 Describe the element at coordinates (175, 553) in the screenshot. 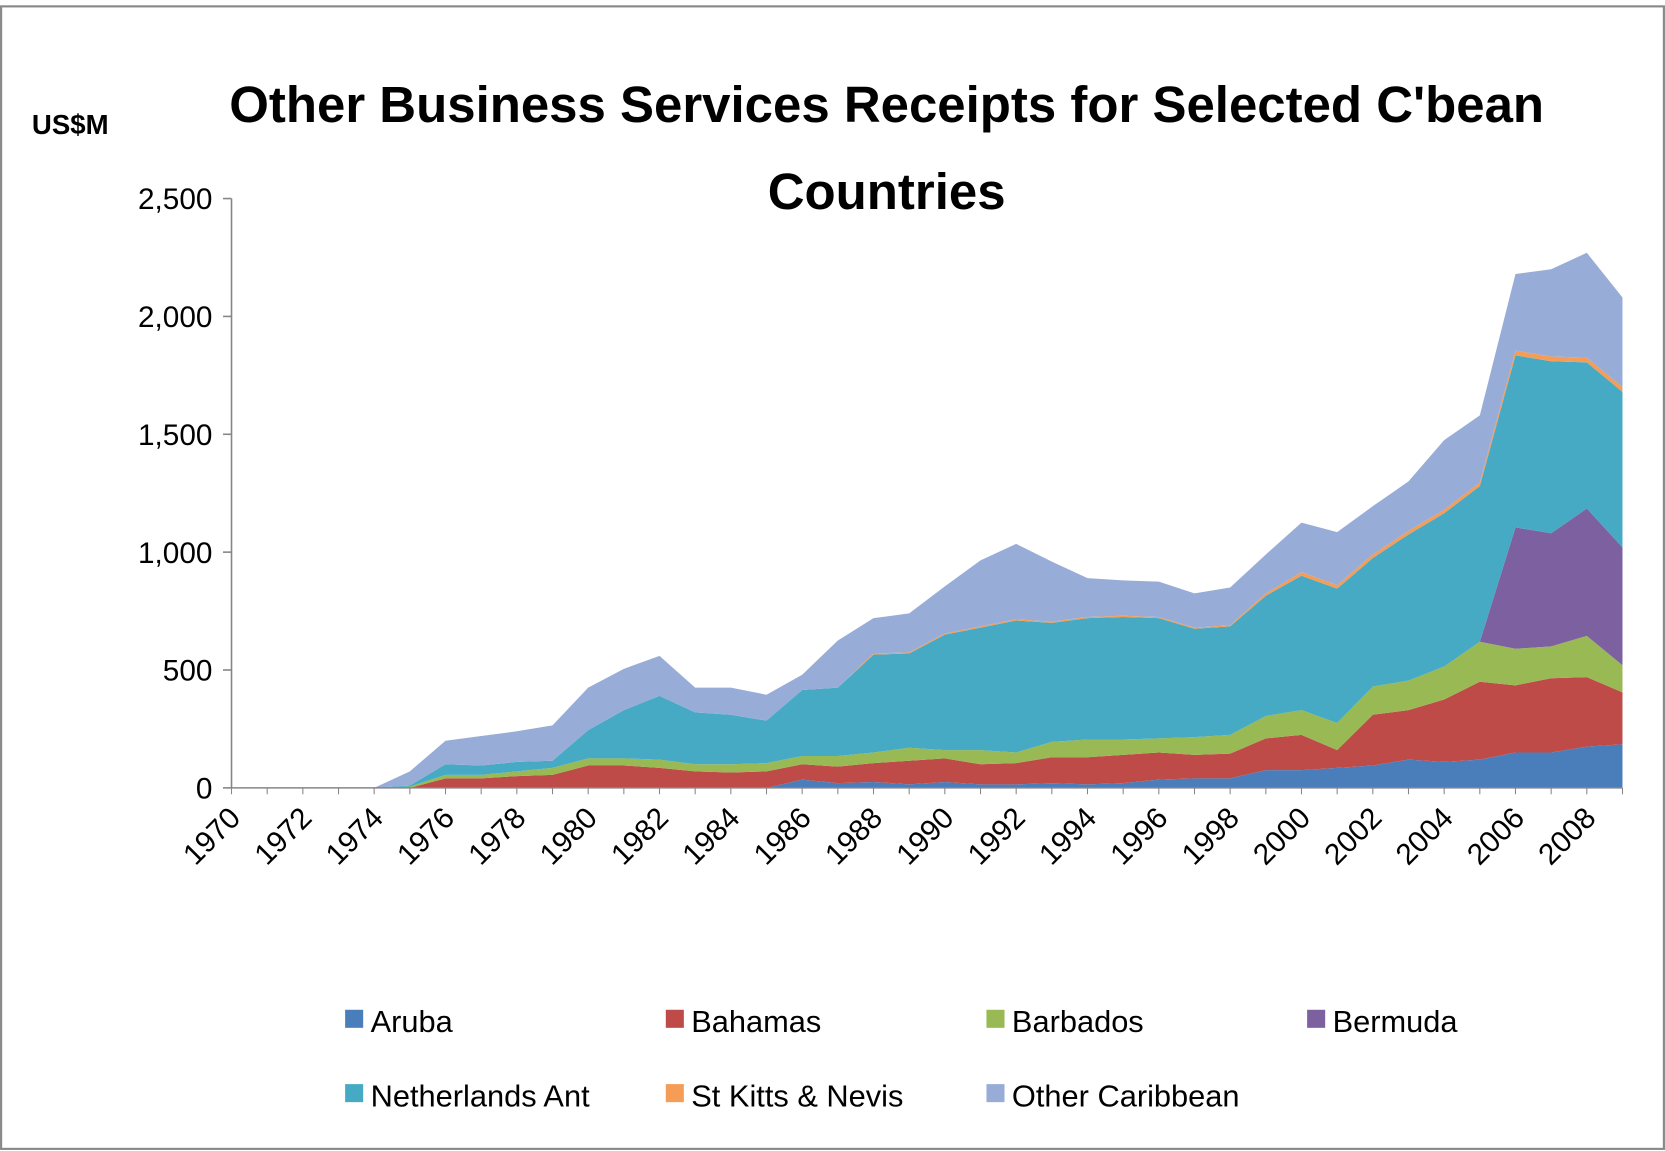

I see `y-tick-label: 1,000` at that location.